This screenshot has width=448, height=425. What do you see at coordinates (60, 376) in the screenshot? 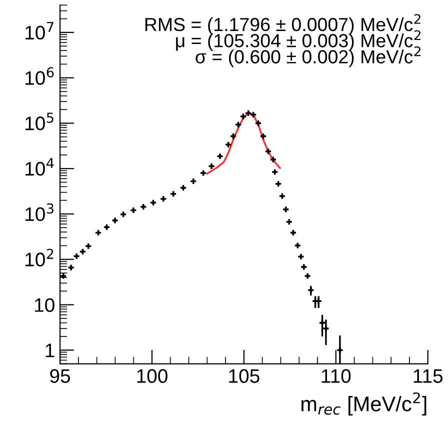
I see `x-tick-label: 95` at bounding box center [60, 376].